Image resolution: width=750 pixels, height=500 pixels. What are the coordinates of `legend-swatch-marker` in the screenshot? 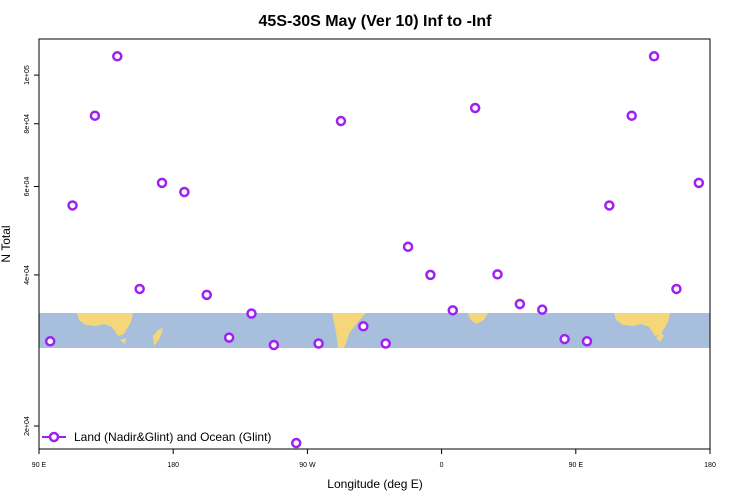 It's located at (54, 437).